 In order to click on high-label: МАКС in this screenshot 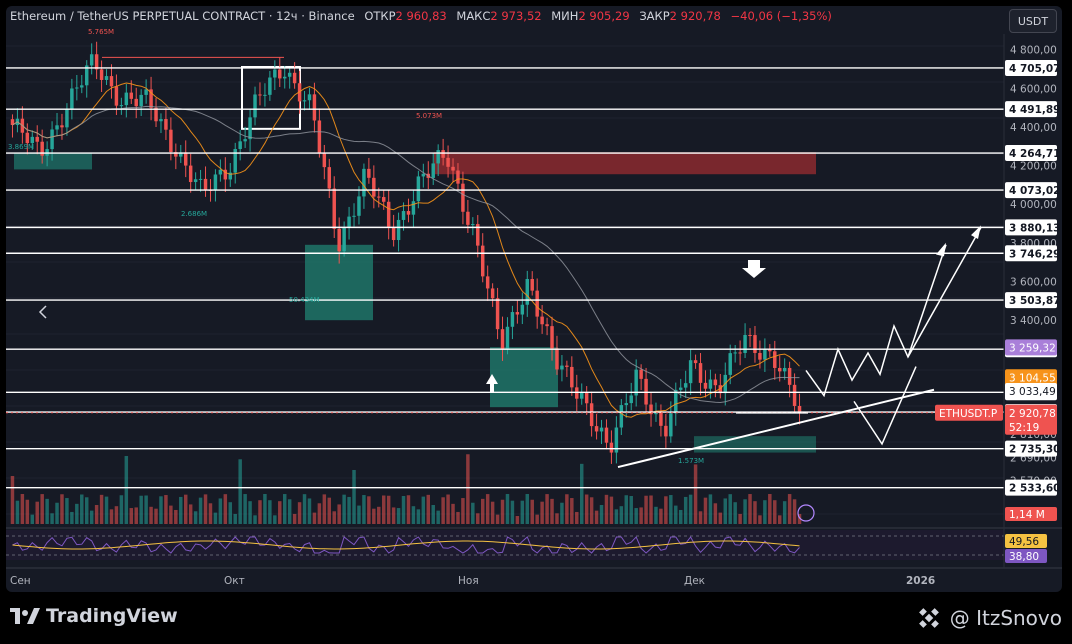, I will do `click(473, 16)`.